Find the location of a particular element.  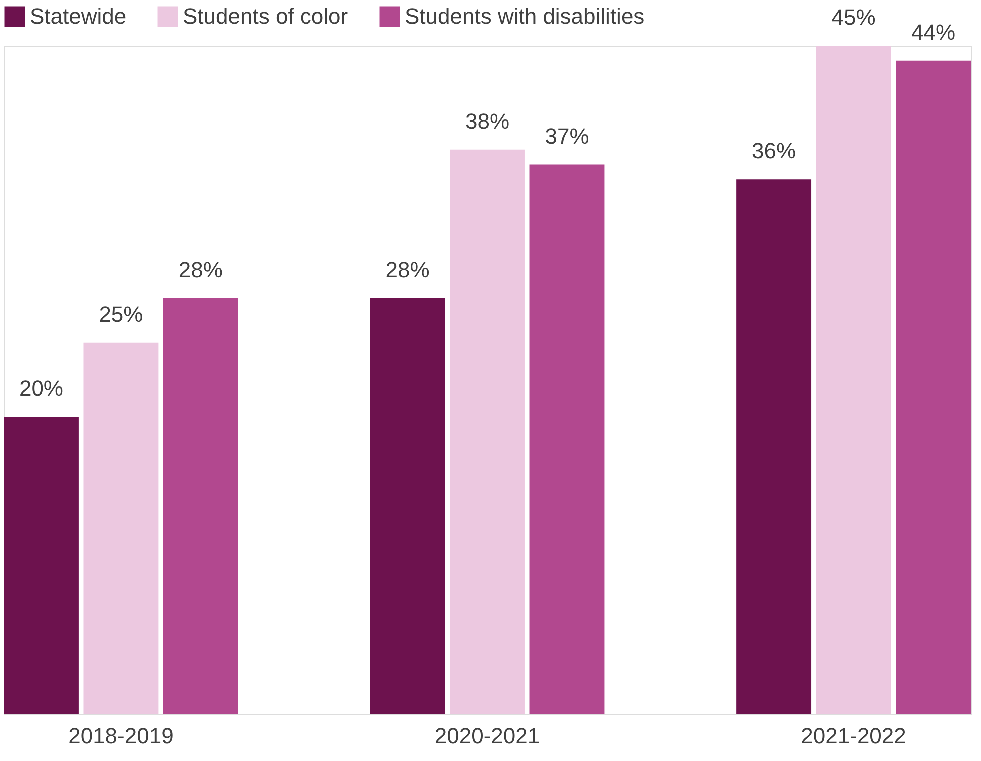

data-label: 45% is located at coordinates (854, 17).